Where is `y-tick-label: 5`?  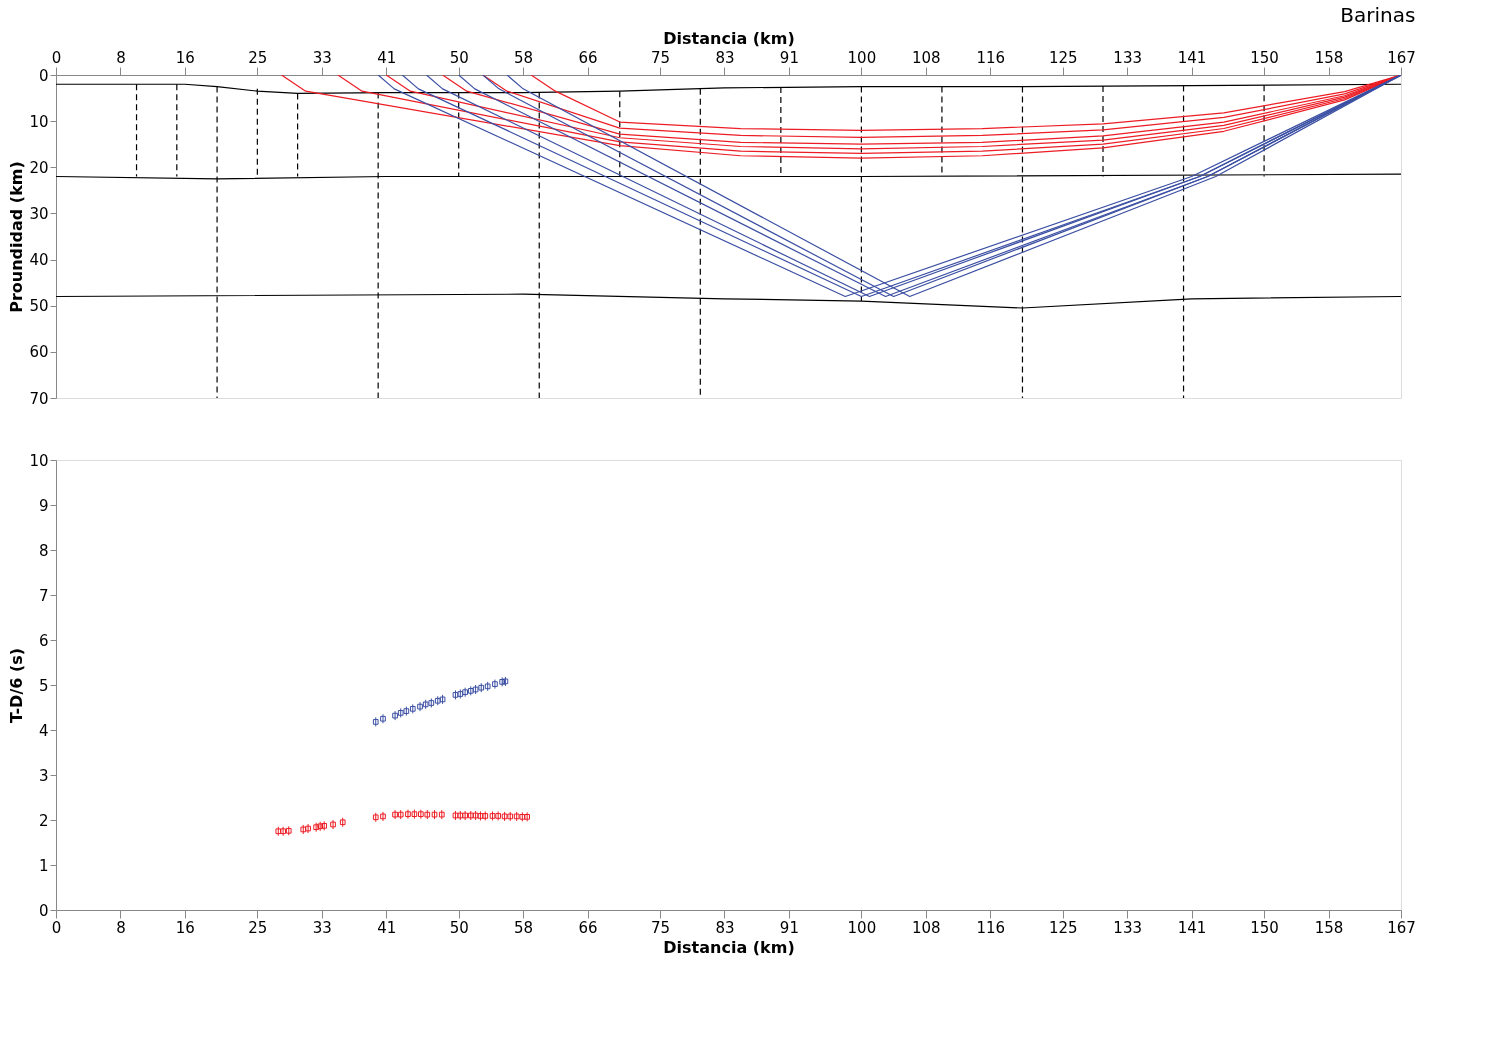 y-tick-label: 5 is located at coordinates (43, 685).